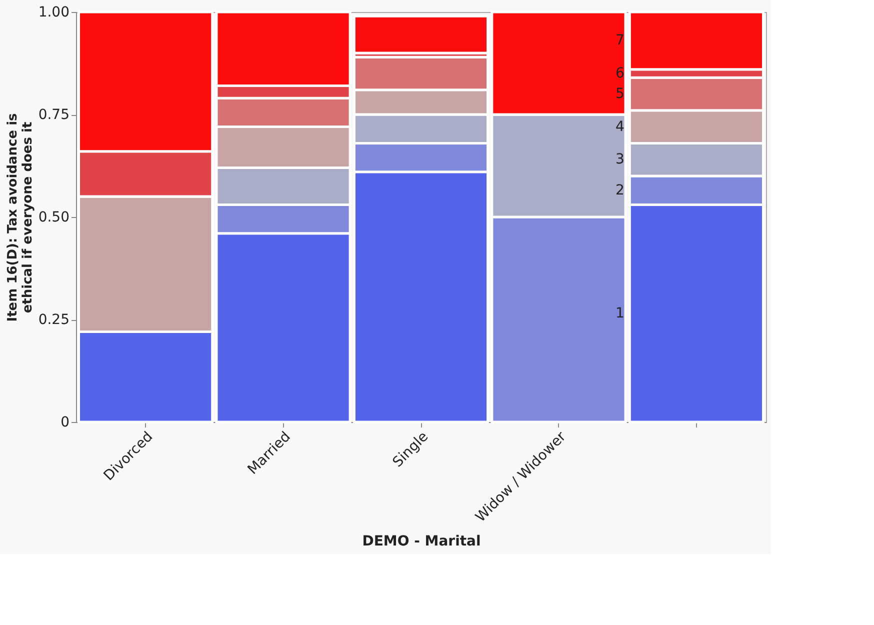 The width and height of the screenshot is (874, 625). Describe the element at coordinates (54, 320) in the screenshot. I see `y-tick-label: 0.25` at that location.